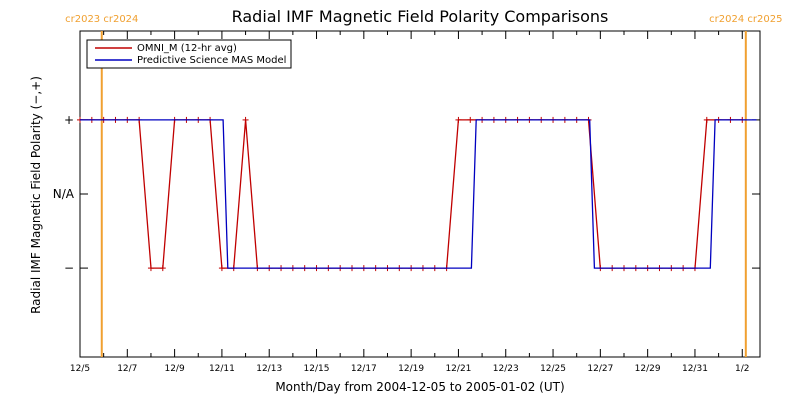 The height and width of the screenshot is (400, 800). Describe the element at coordinates (745, 19) in the screenshot. I see `carrington-marker-label: cr2024 cr2025` at that location.